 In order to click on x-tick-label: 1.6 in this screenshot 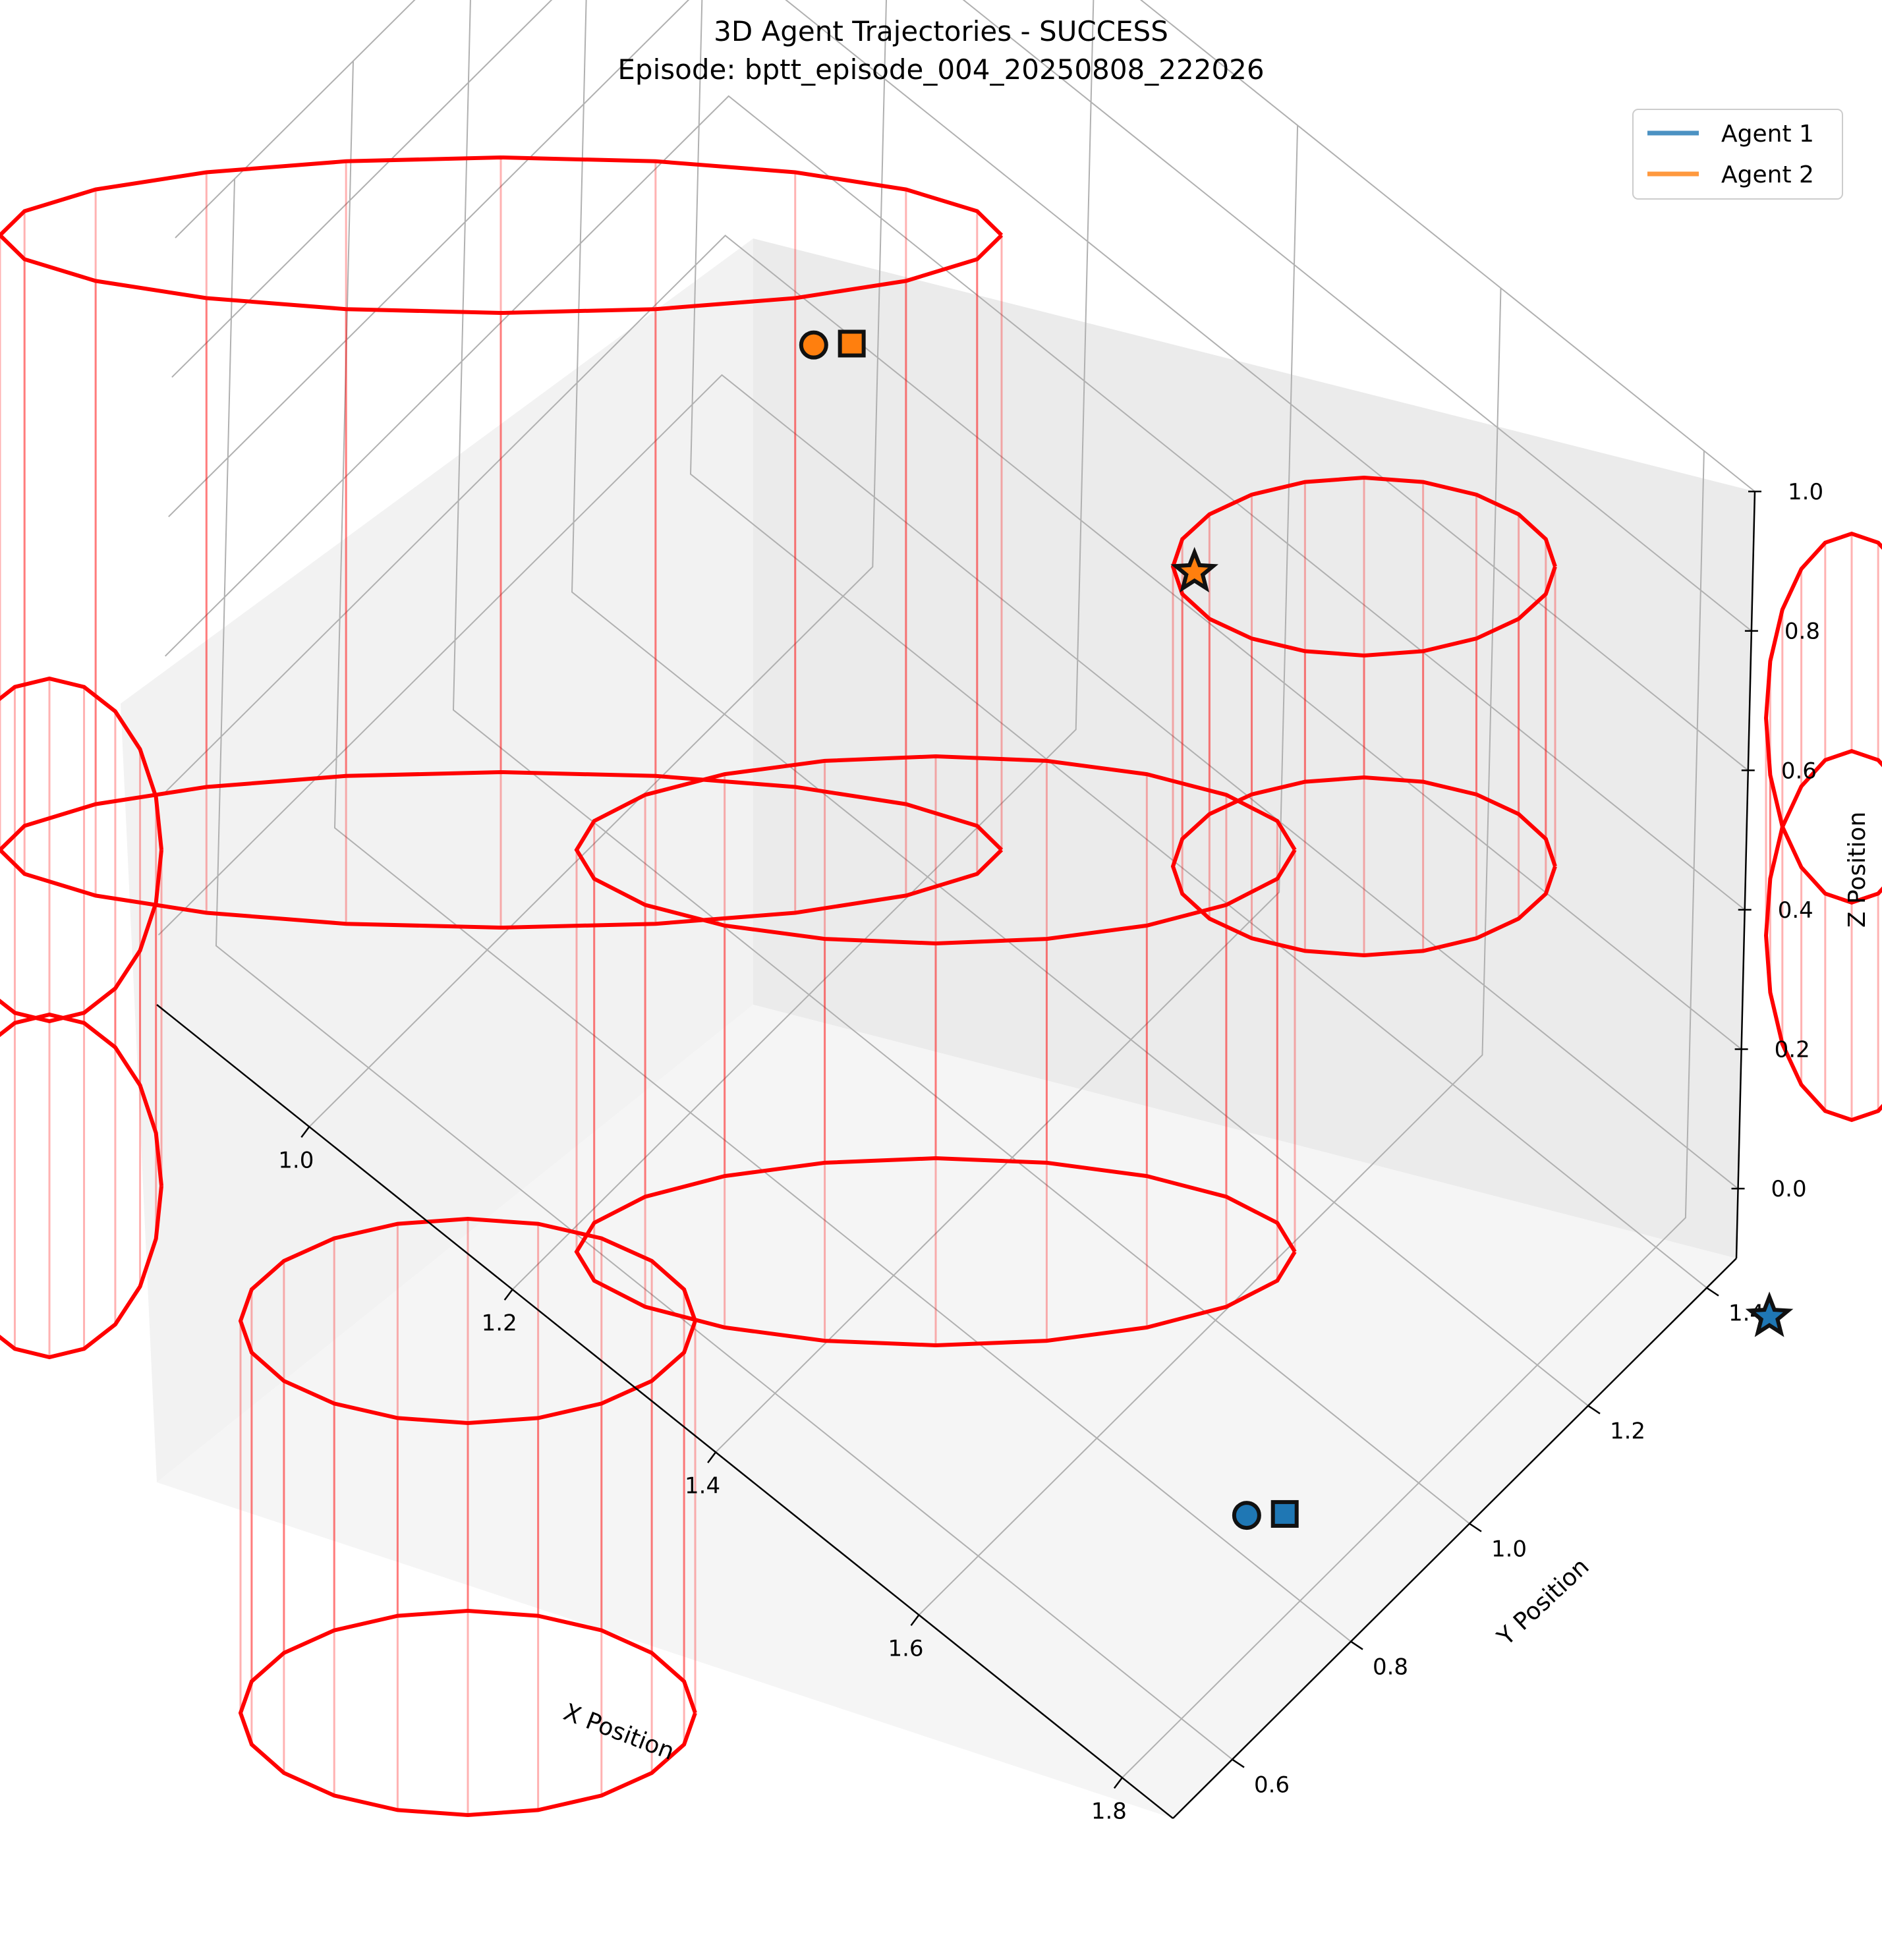, I will do `click(905, 1648)`.